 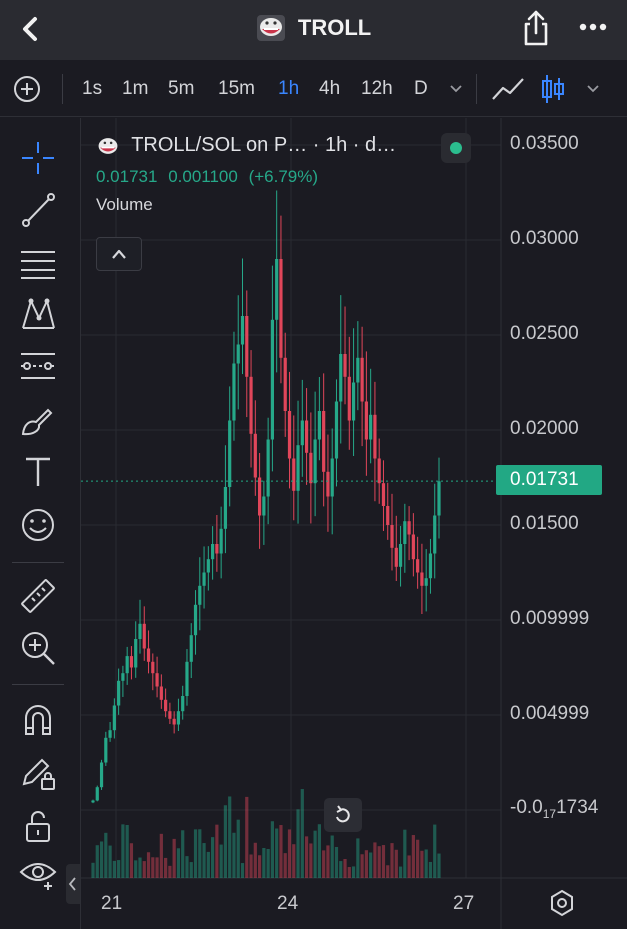 What do you see at coordinates (594, 27) in the screenshot?
I see `more-button` at bounding box center [594, 27].